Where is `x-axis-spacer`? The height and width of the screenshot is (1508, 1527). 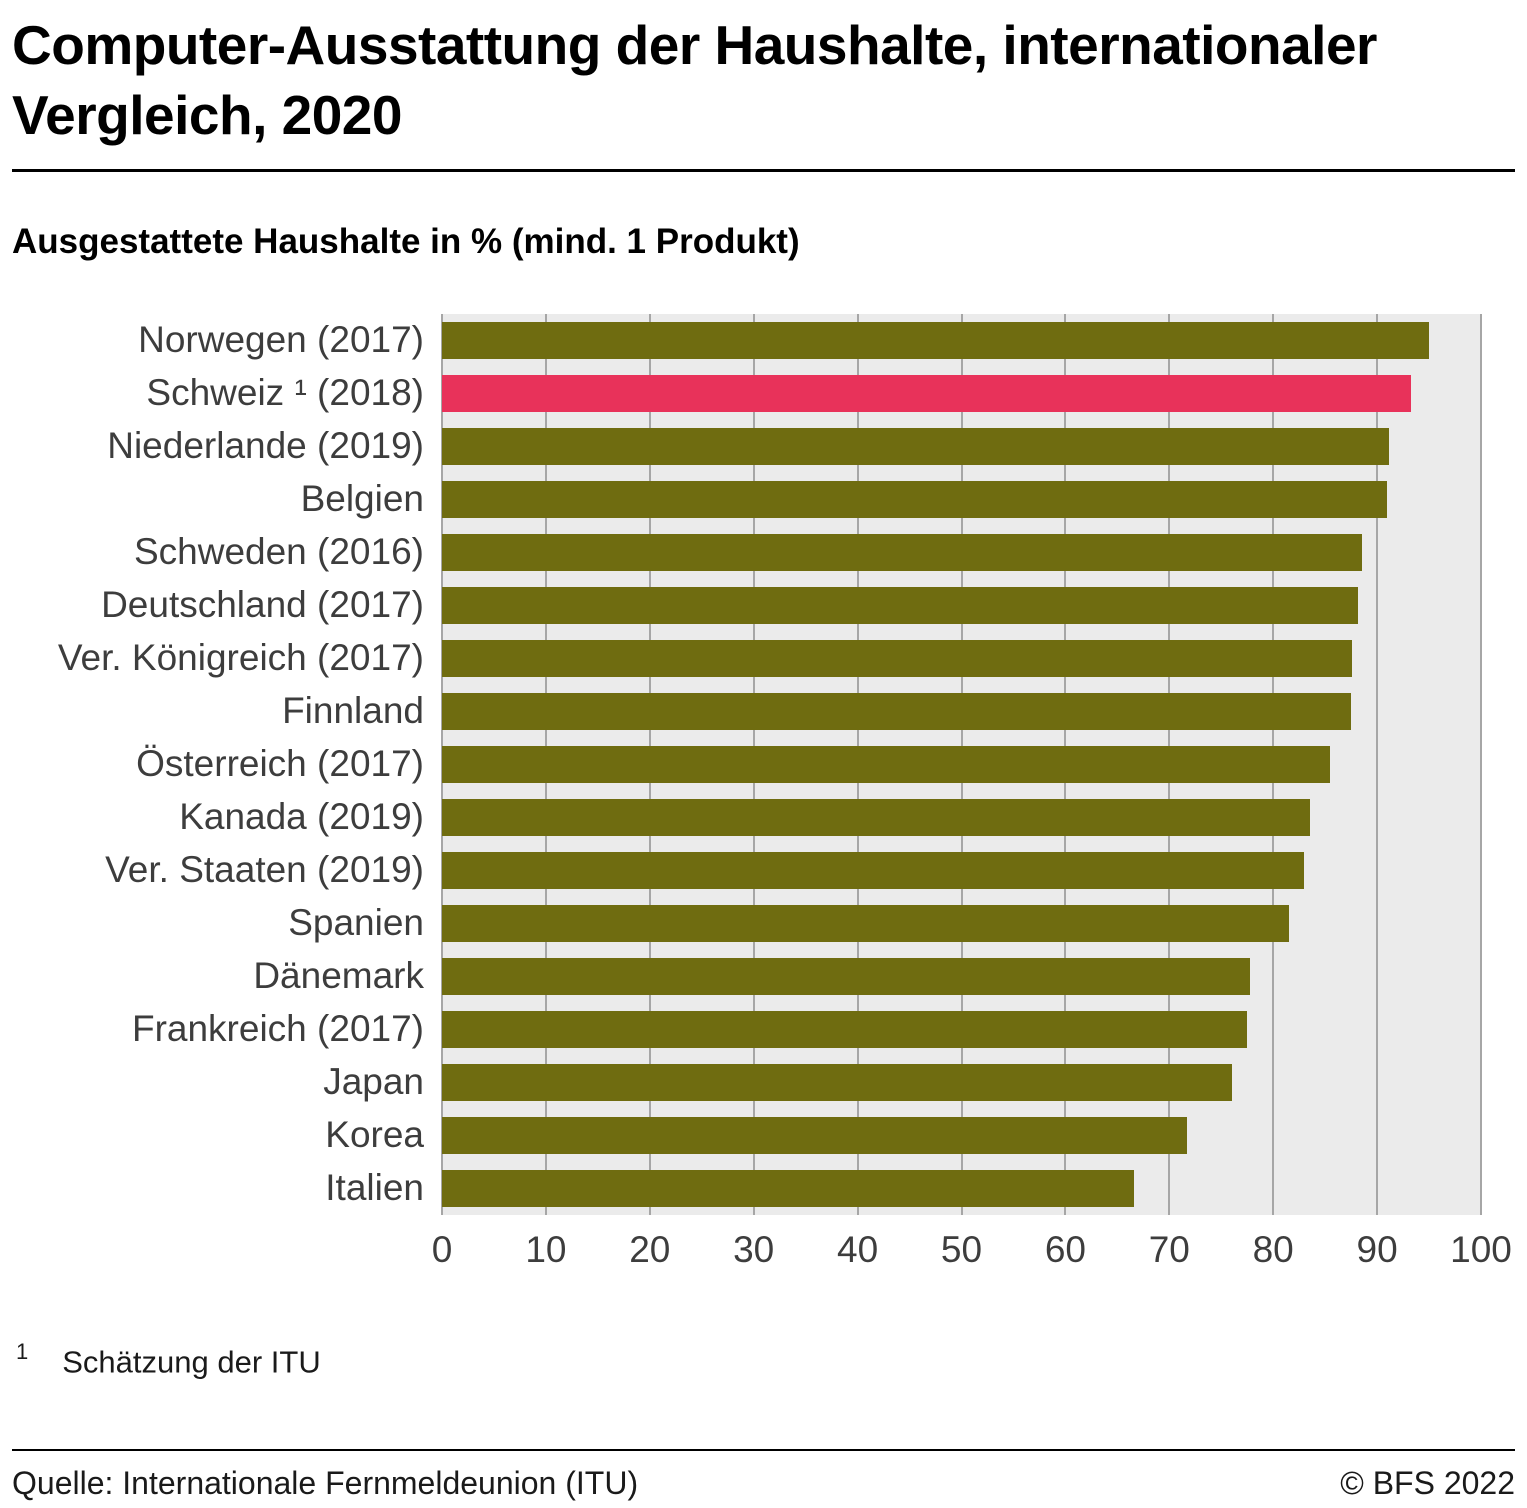 x-axis-spacer is located at coordinates (227, 1253).